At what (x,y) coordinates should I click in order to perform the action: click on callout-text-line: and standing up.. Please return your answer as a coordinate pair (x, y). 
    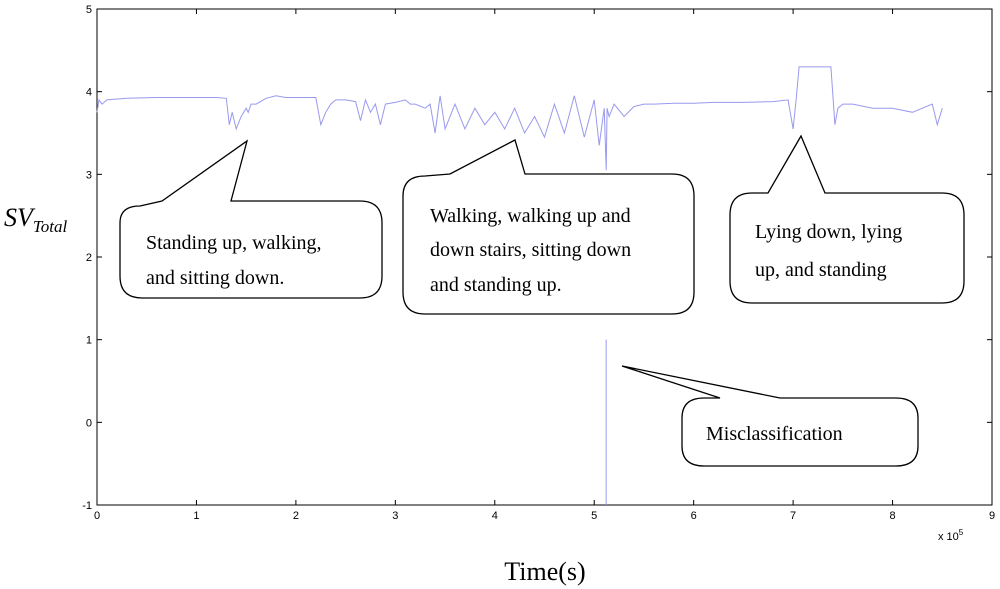
    Looking at the image, I should click on (496, 285).